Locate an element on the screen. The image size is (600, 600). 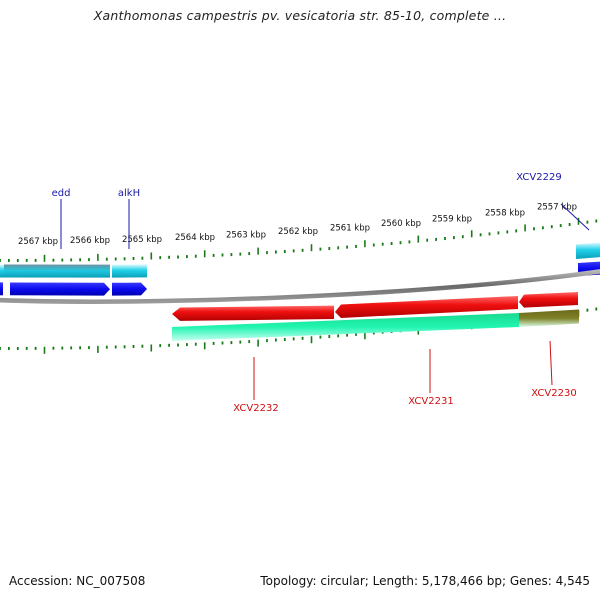
gene-arrow-xcv2232 is located at coordinates (253, 313).